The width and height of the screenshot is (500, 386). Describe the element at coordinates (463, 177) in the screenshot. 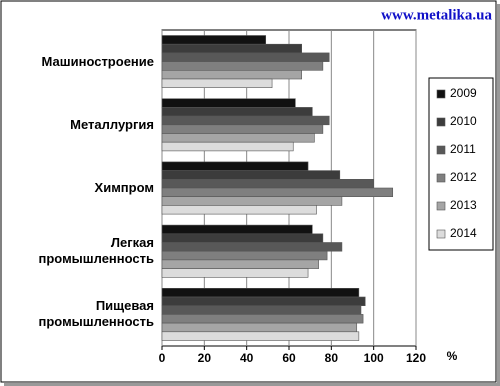

I see `legend-label: 2012` at that location.